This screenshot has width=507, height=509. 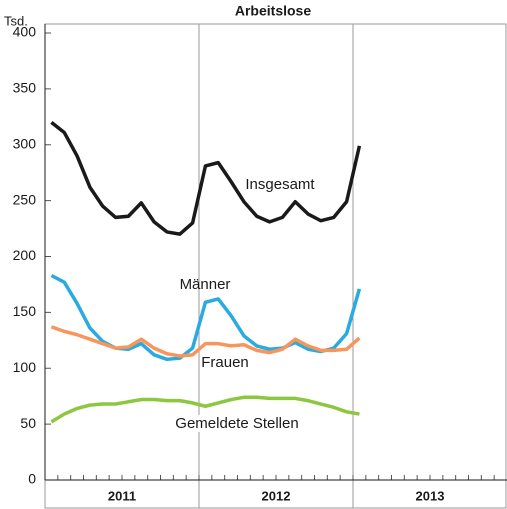 I want to click on y-axis-label: Tsd., so click(x=16, y=20).